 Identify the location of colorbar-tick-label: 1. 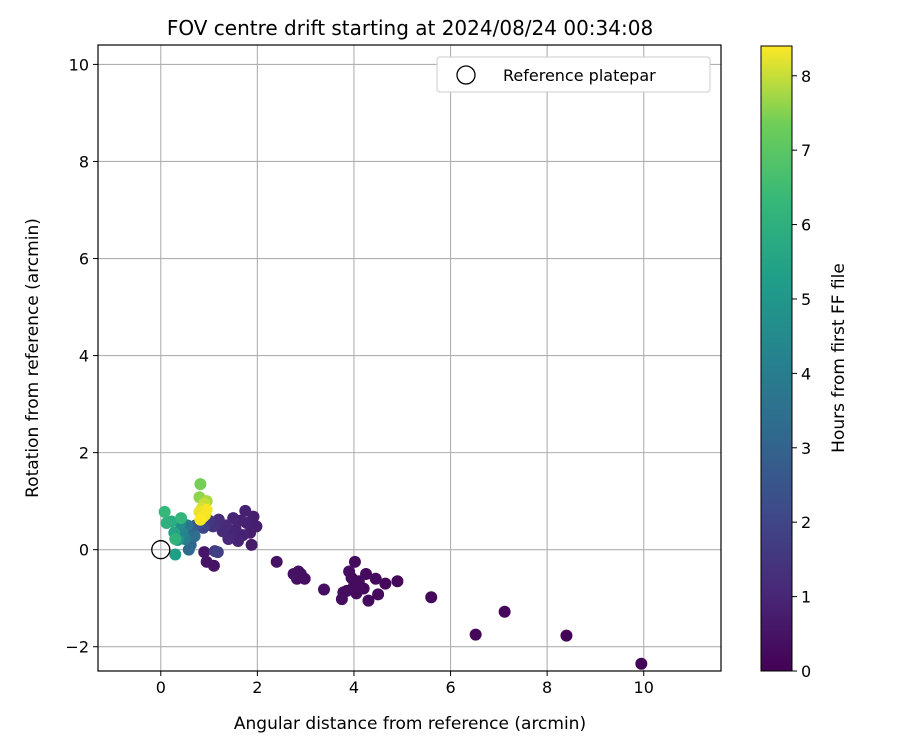
(806, 597).